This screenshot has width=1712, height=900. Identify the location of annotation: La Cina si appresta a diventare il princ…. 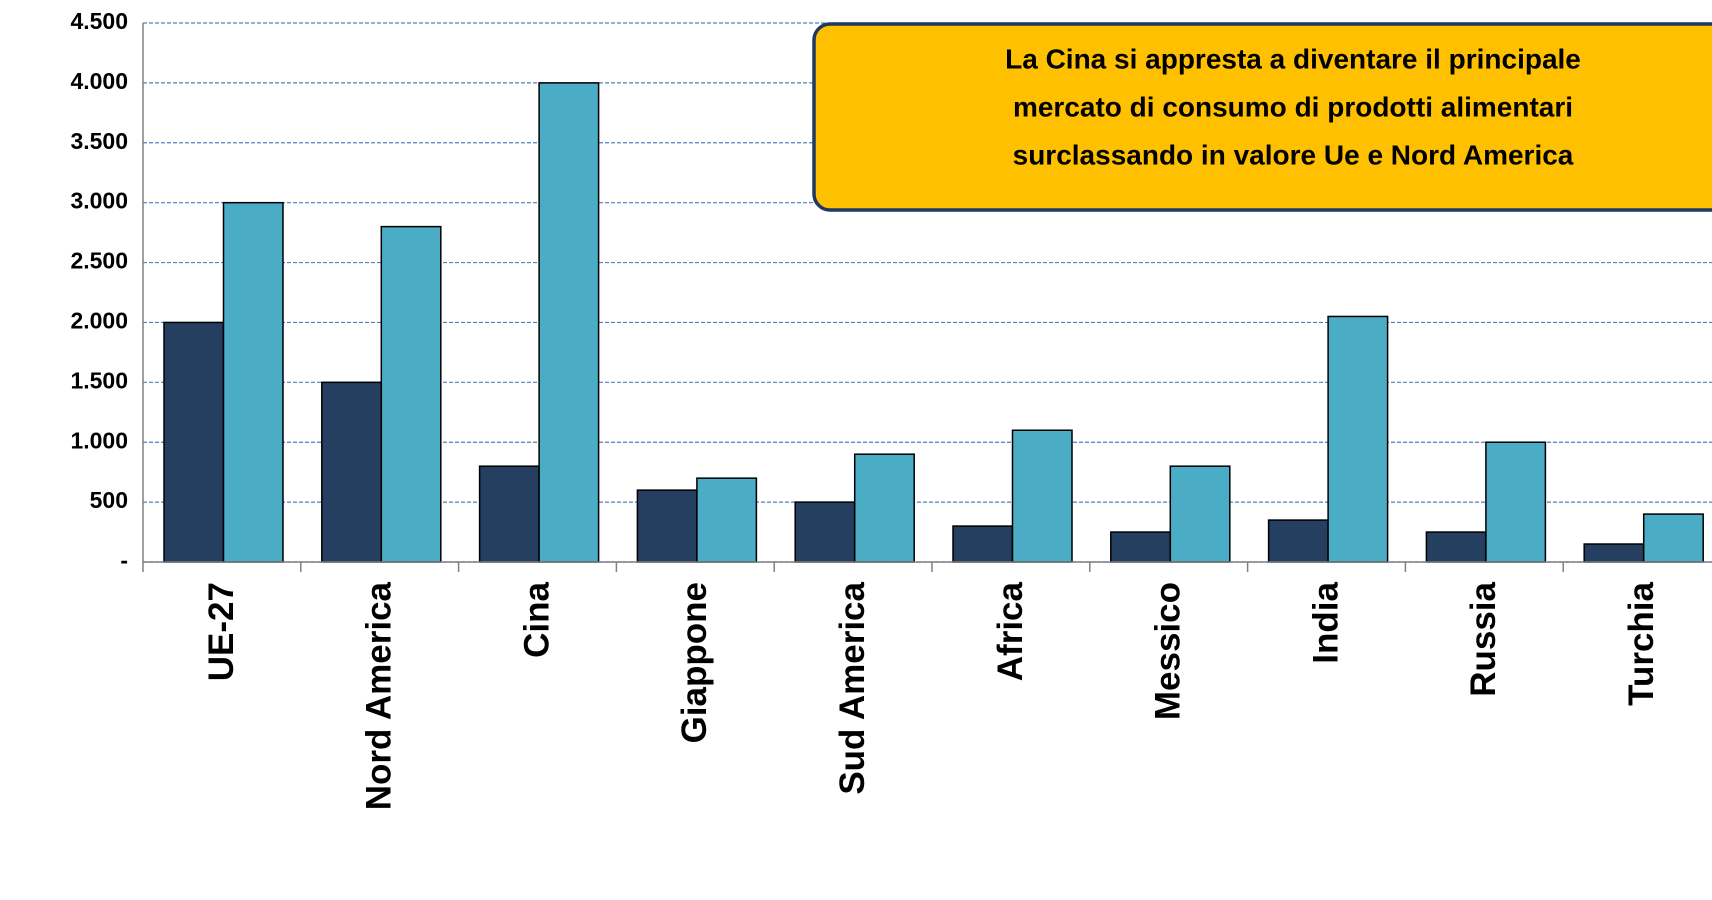
(1262, 117).